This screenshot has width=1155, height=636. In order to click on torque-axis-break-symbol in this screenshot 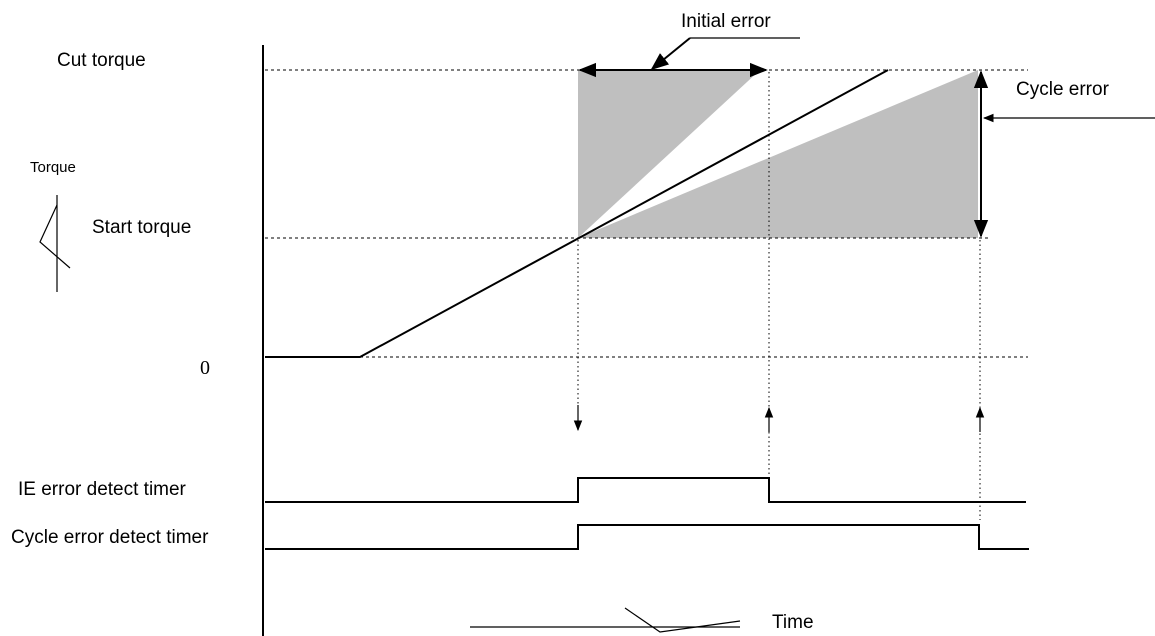, I will do `click(55, 236)`.